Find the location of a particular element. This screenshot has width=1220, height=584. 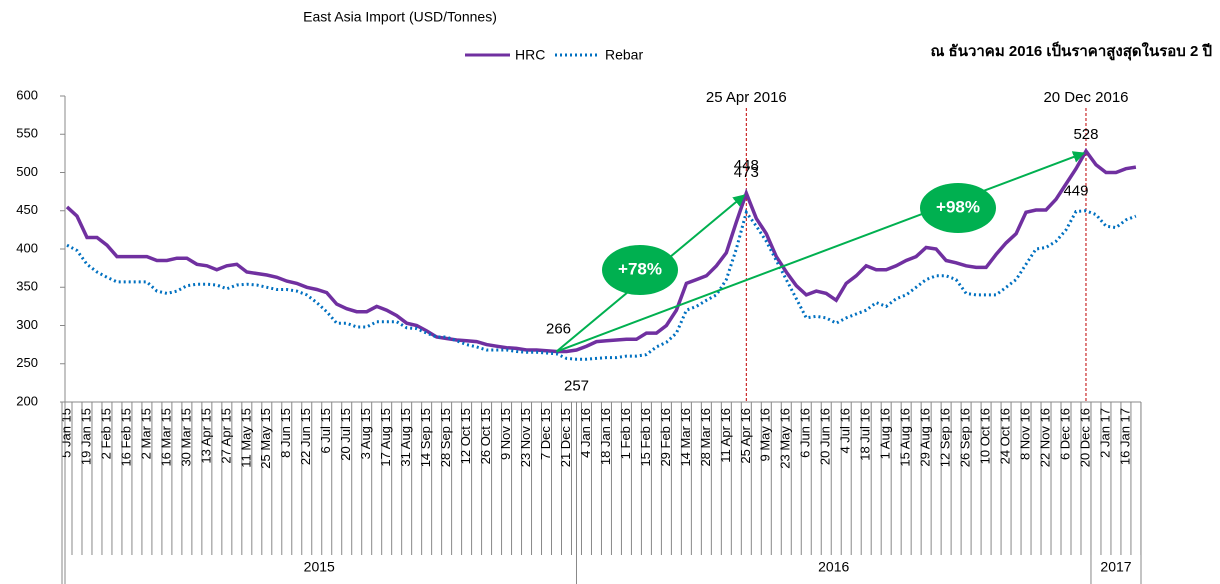

legend-label: Rebar is located at coordinates (624, 55).